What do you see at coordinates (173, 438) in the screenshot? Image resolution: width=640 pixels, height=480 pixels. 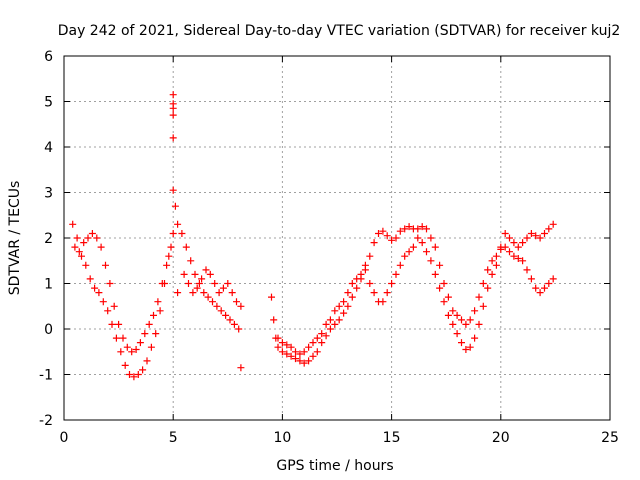 I see `x-tick-label: 5` at bounding box center [173, 438].